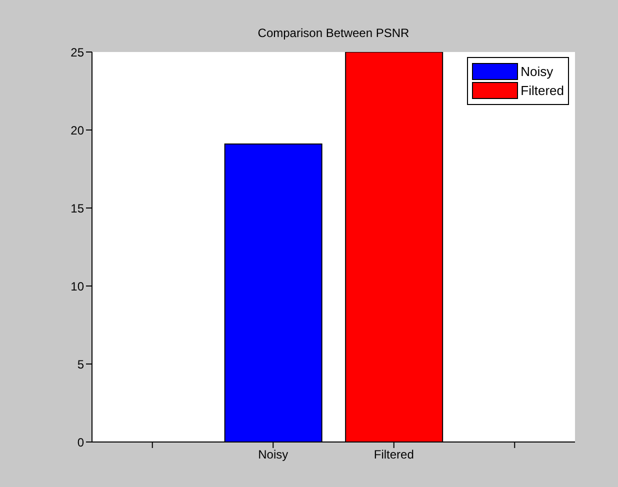 Image resolution: width=618 pixels, height=487 pixels. What do you see at coordinates (77, 208) in the screenshot?
I see `y-tick-label: 15` at bounding box center [77, 208].